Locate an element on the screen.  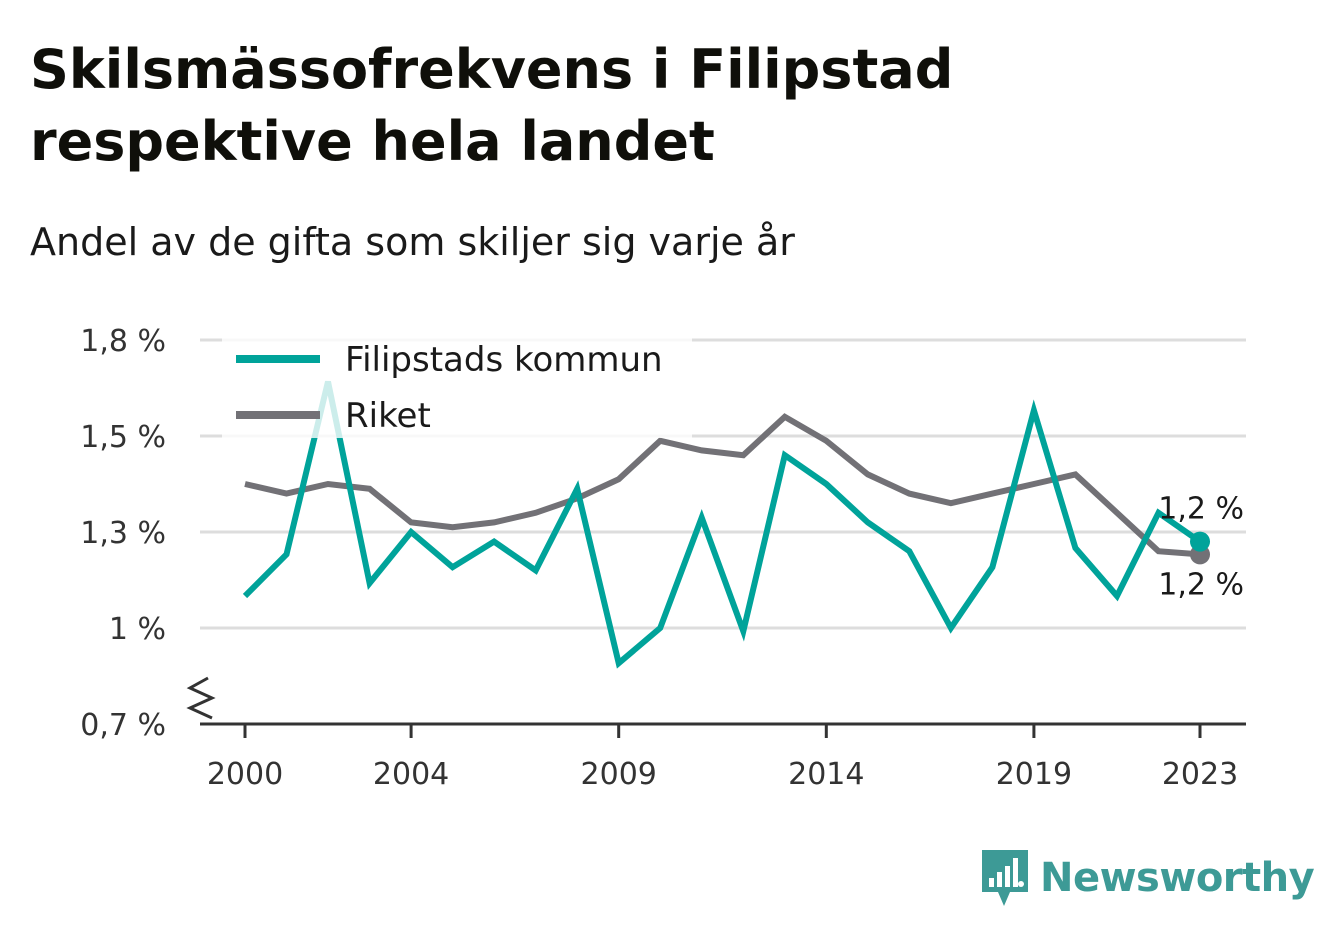
y-tick-label: 0,7 % is located at coordinates (123, 725).